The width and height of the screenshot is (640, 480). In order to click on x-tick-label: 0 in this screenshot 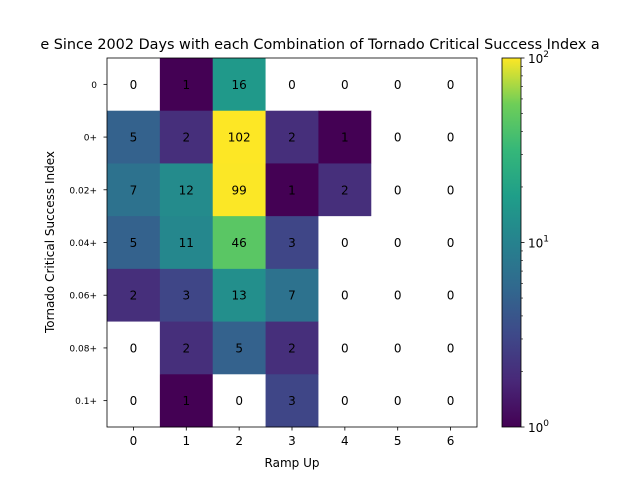, I will do `click(134, 441)`.